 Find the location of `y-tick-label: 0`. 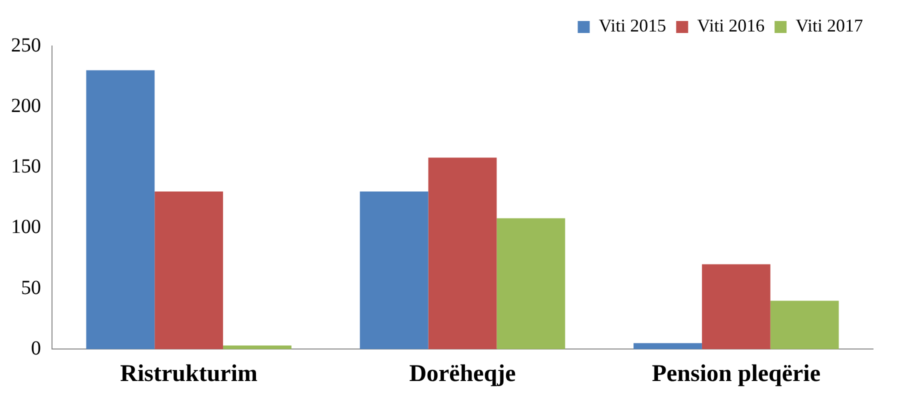

y-tick-label: 0 is located at coordinates (36, 348).